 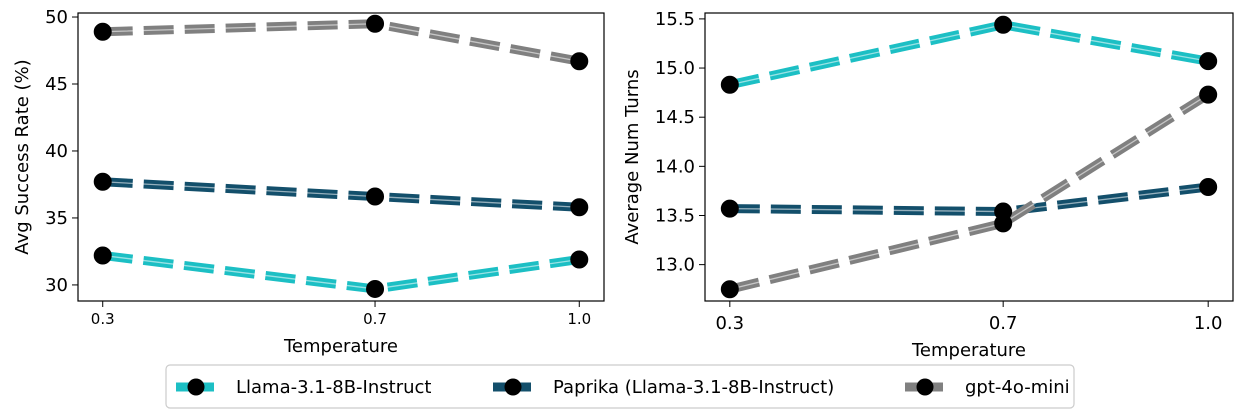 What do you see at coordinates (513, 387) in the screenshot?
I see `legend-marker-paprika-llama-3-1-8b-instruct` at bounding box center [513, 387].